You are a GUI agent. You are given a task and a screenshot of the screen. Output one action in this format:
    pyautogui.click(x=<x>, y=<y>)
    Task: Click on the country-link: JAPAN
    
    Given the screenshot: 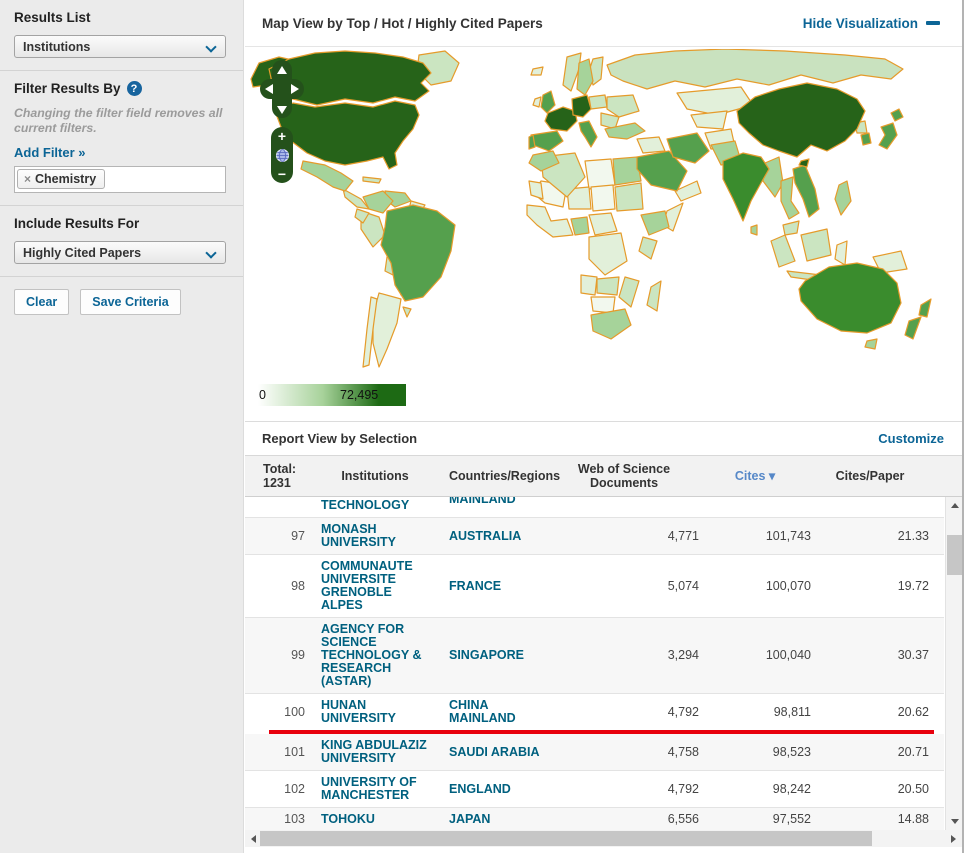 What is the action you would take?
    pyautogui.click(x=470, y=819)
    